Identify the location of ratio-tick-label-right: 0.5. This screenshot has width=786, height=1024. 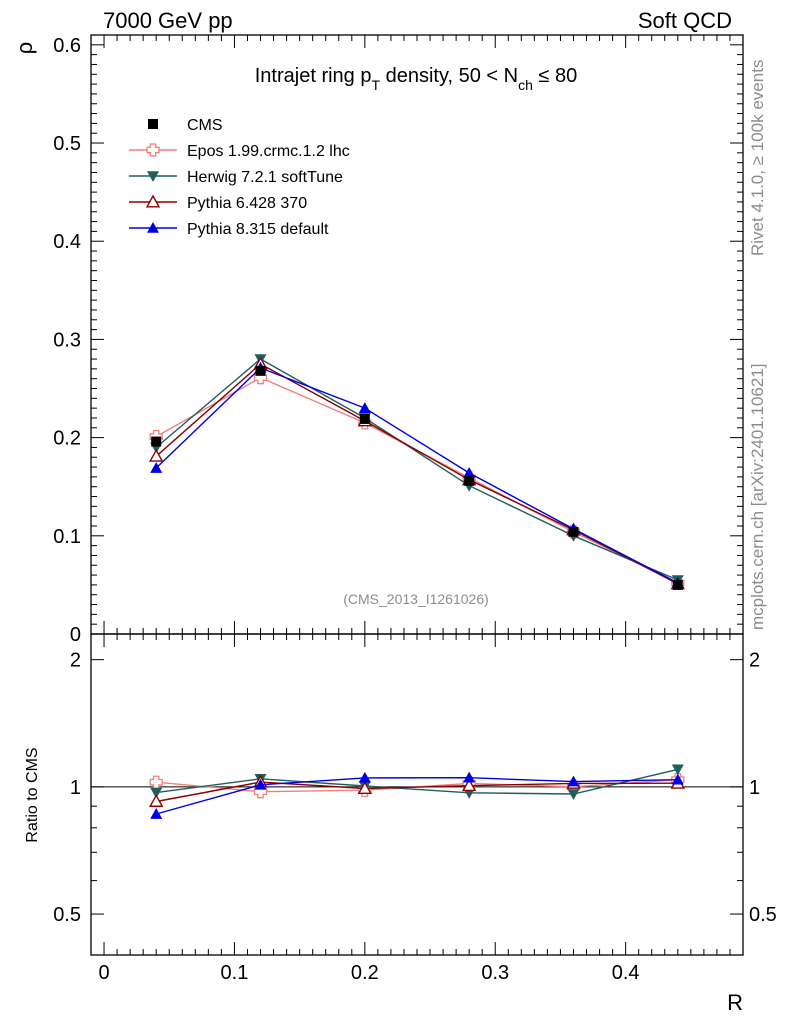
(763, 915).